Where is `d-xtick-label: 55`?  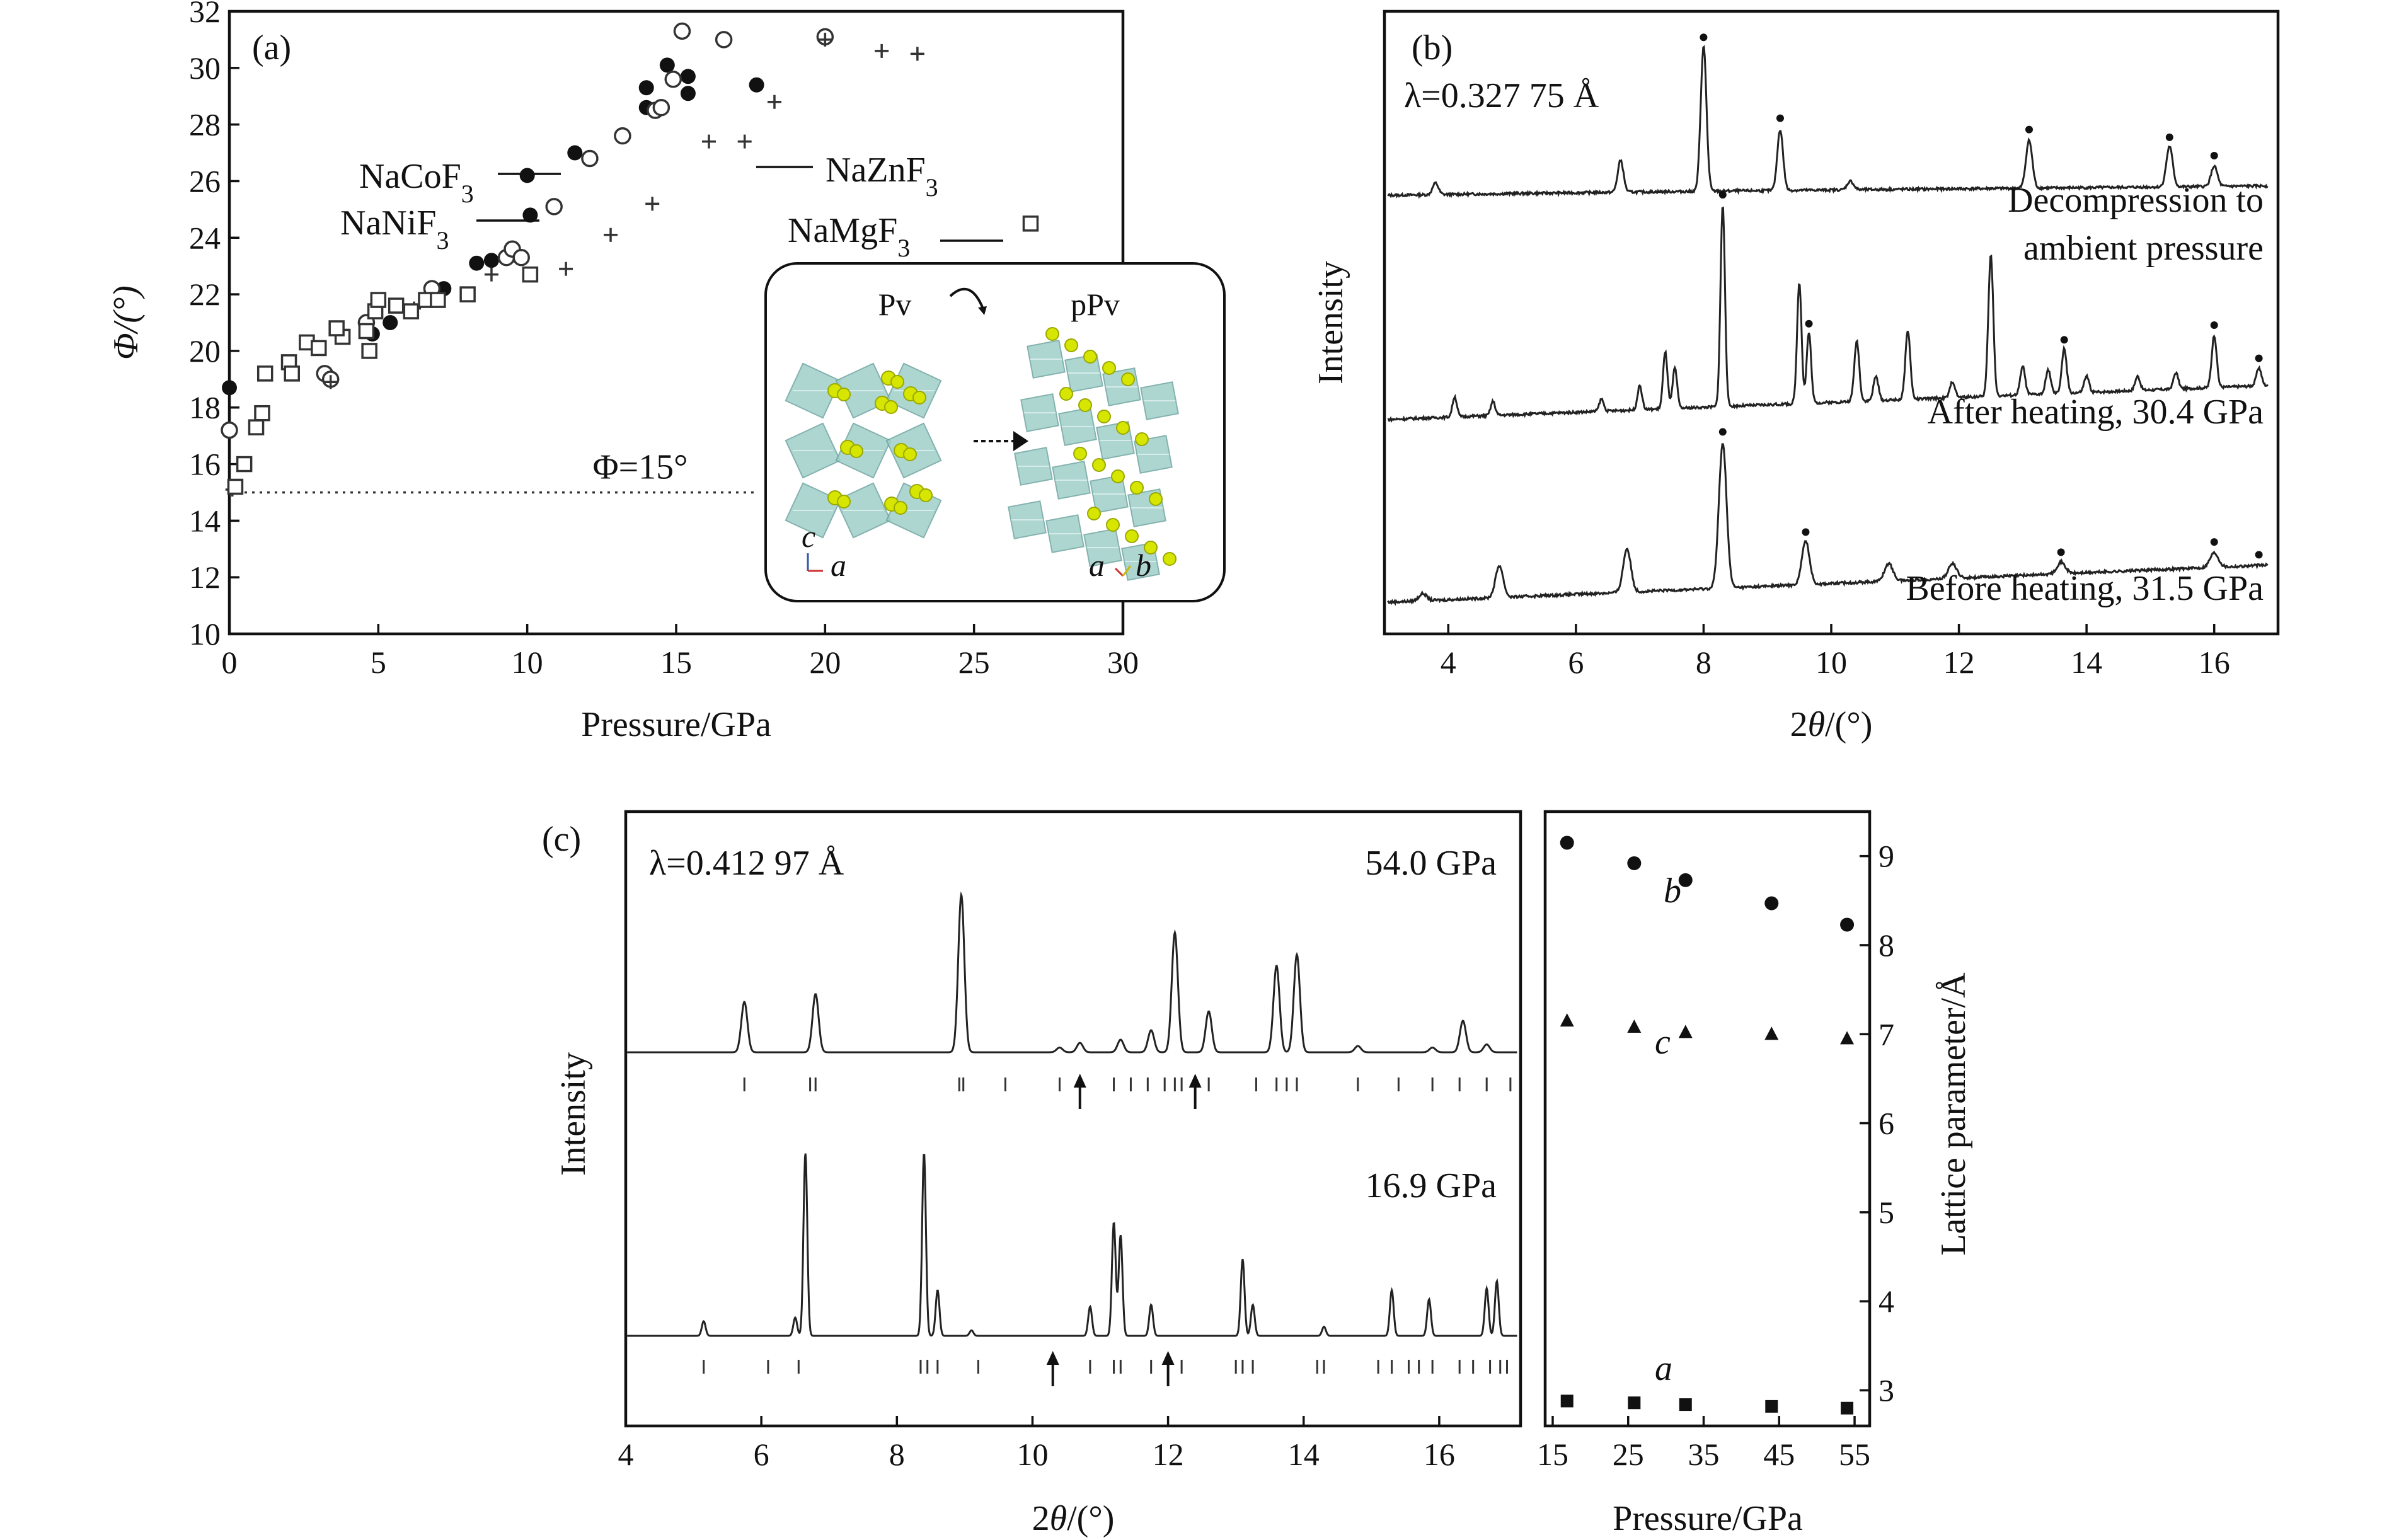 d-xtick-label: 55 is located at coordinates (1854, 1454).